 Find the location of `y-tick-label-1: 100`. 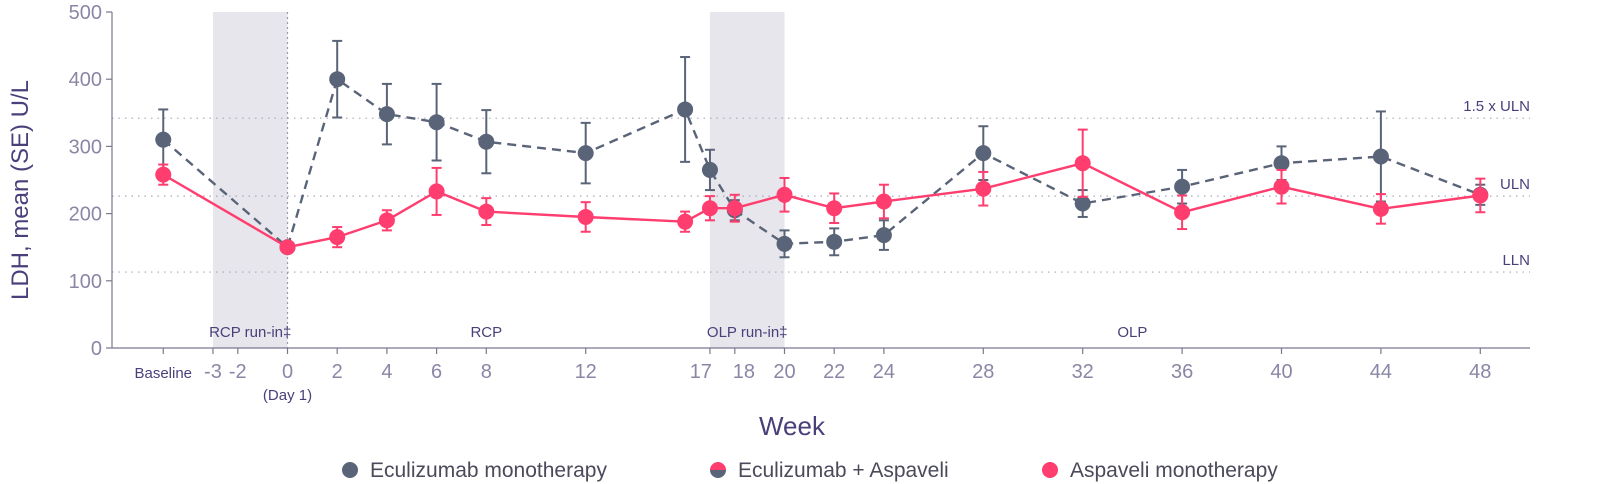

y-tick-label-1: 100 is located at coordinates (85, 282).